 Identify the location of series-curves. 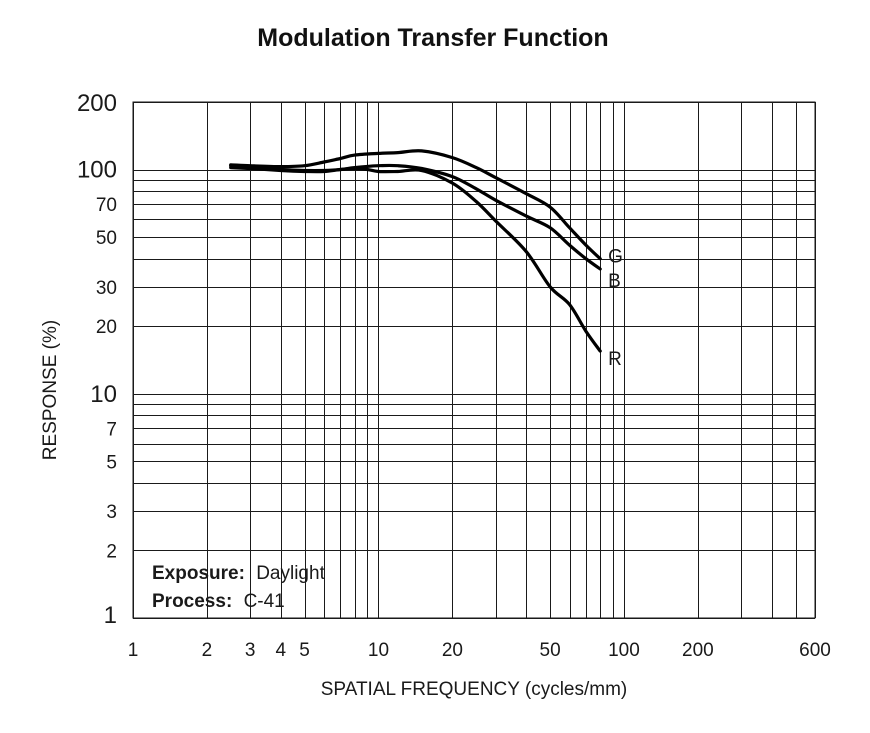
(415, 251).